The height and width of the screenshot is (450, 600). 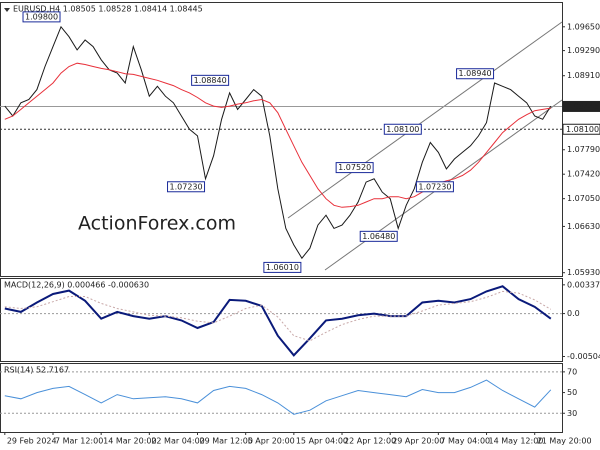 What do you see at coordinates (583, 226) in the screenshot?
I see `y-tick-label: 1.06630` at bounding box center [583, 226].